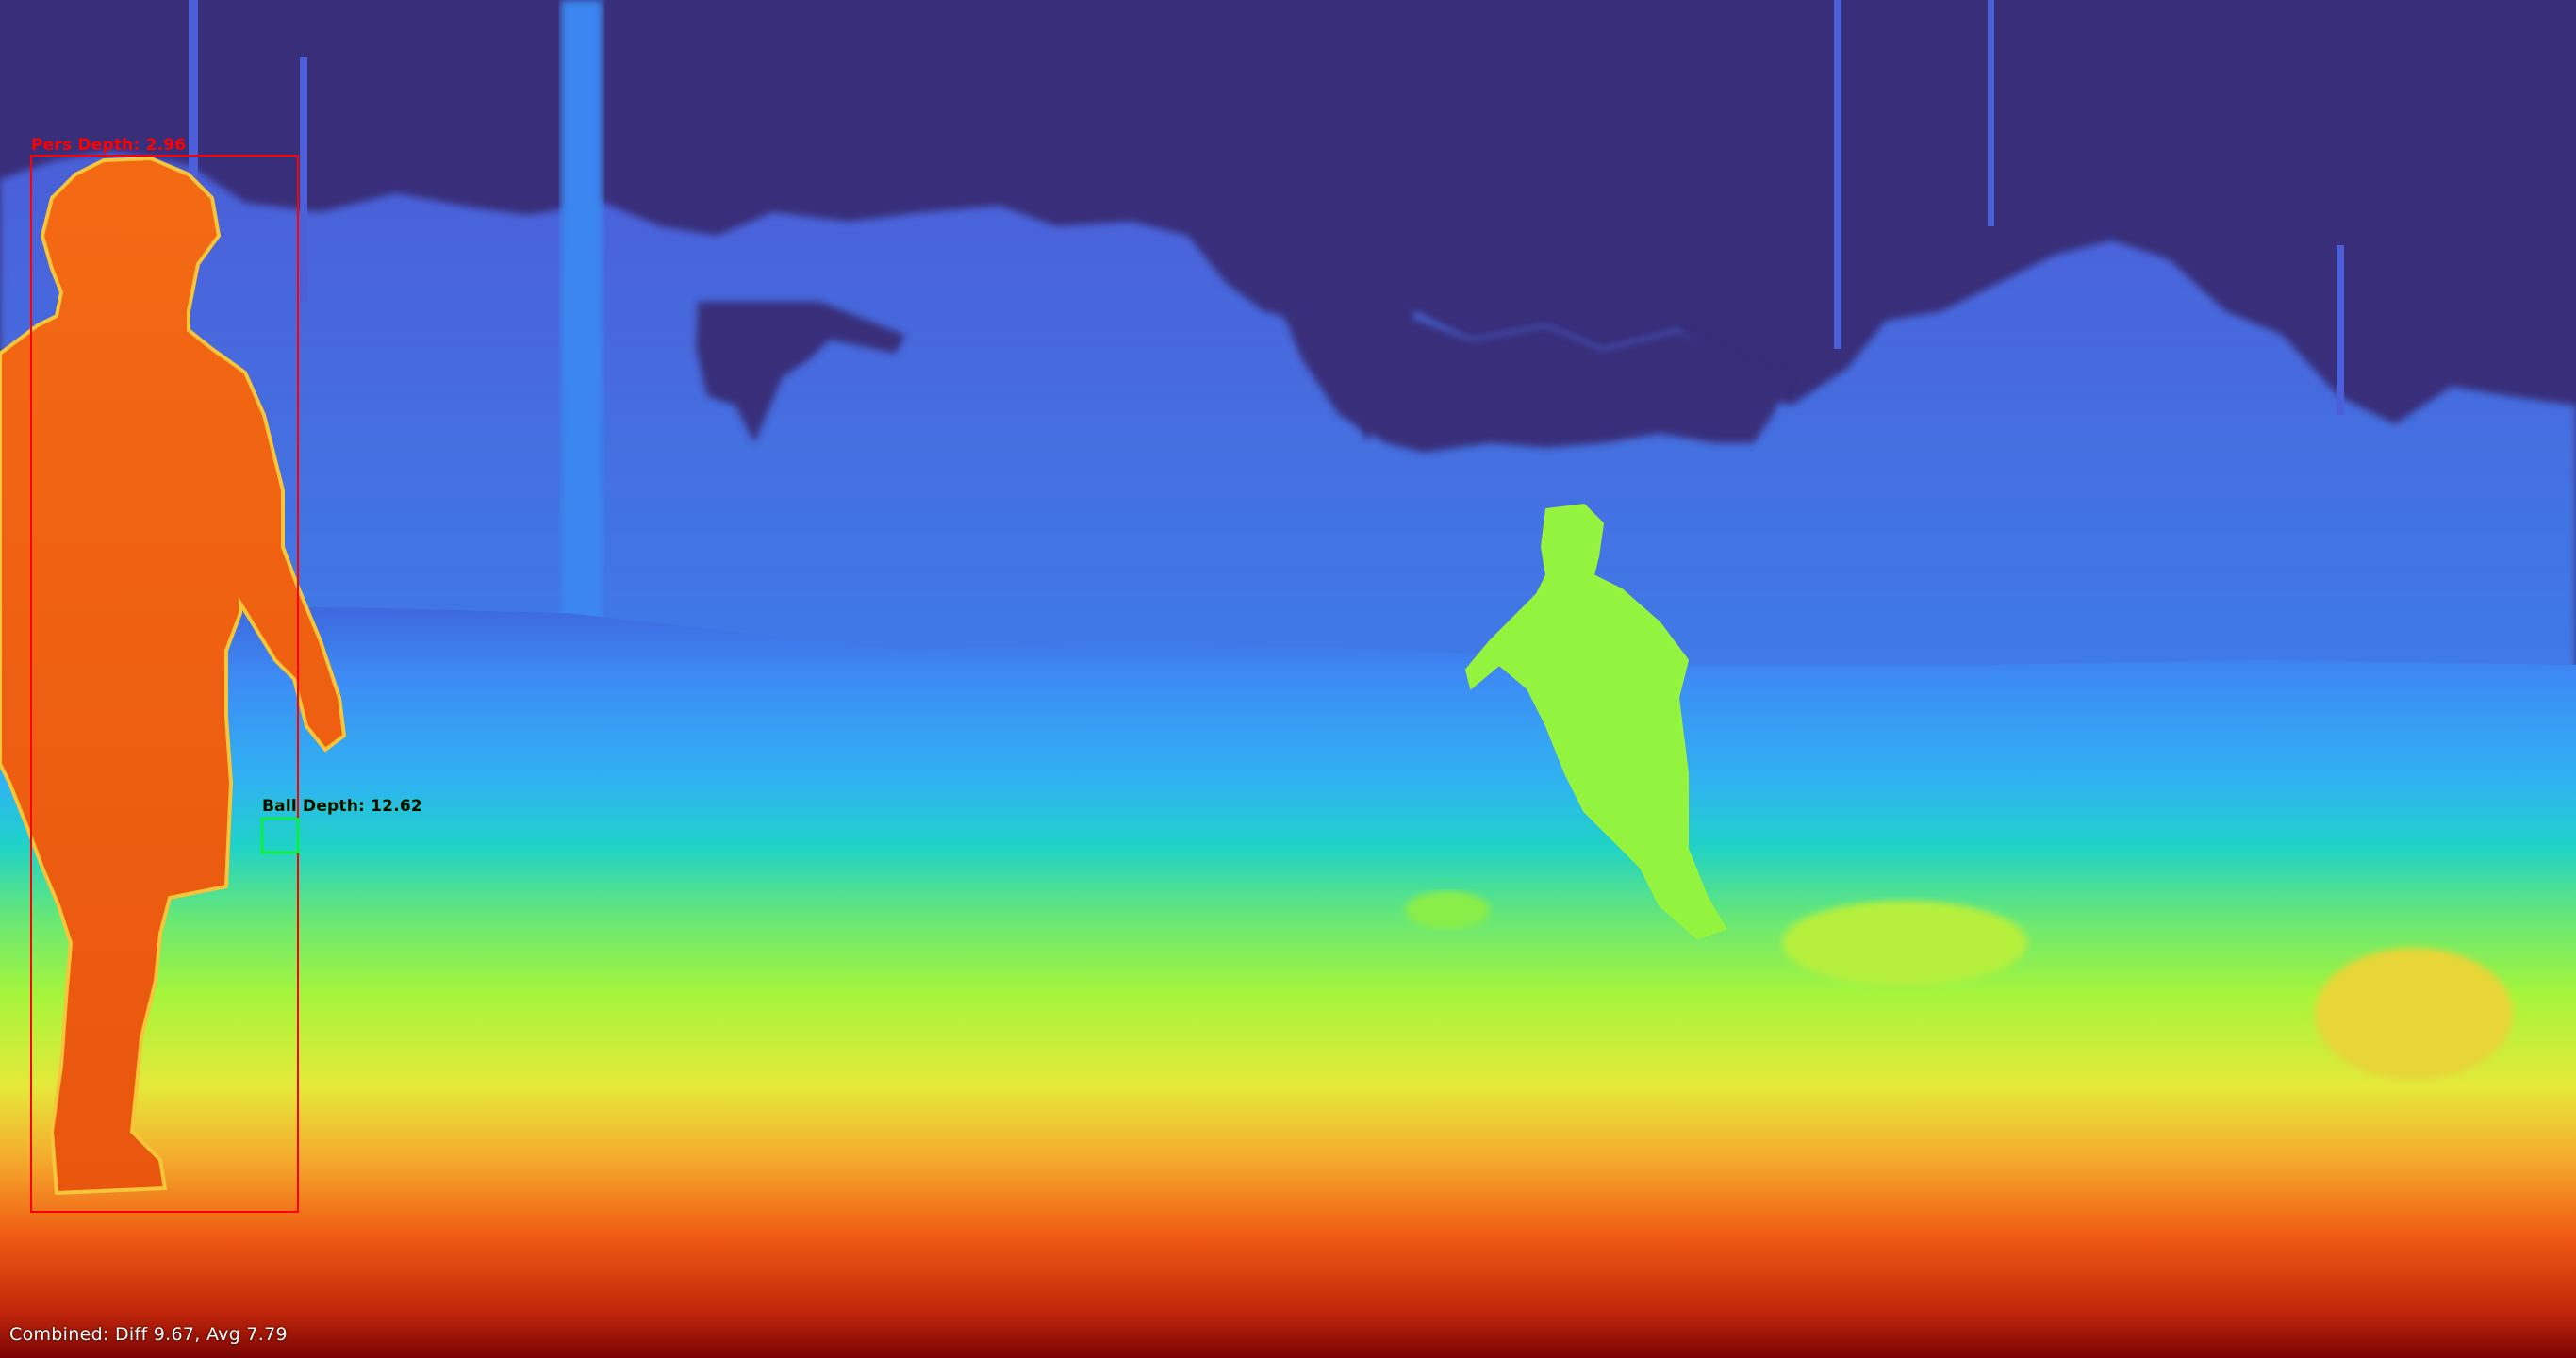 The width and height of the screenshot is (2576, 1358). Describe the element at coordinates (1537, 382) in the screenshot. I see `tree-gap-right` at that location.